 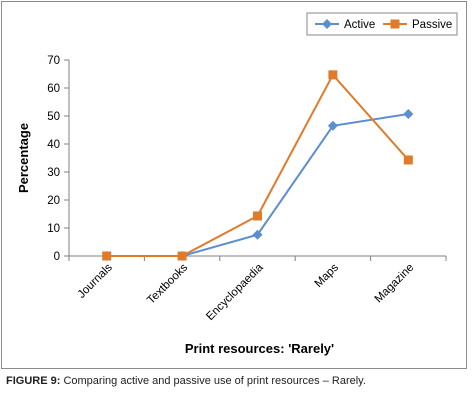 I want to click on x-tick-label: Encyclopaedia, so click(x=235, y=292).